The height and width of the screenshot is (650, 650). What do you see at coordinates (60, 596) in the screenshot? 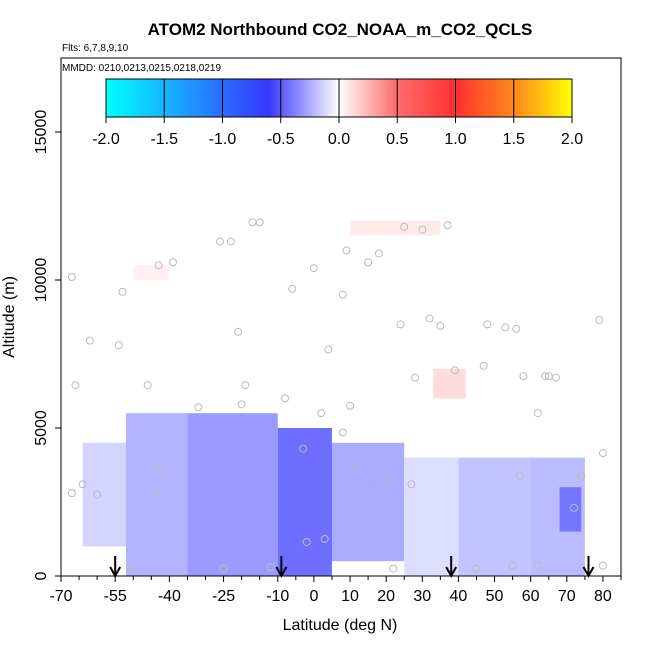
I see `x-tick-label: -70` at bounding box center [60, 596].